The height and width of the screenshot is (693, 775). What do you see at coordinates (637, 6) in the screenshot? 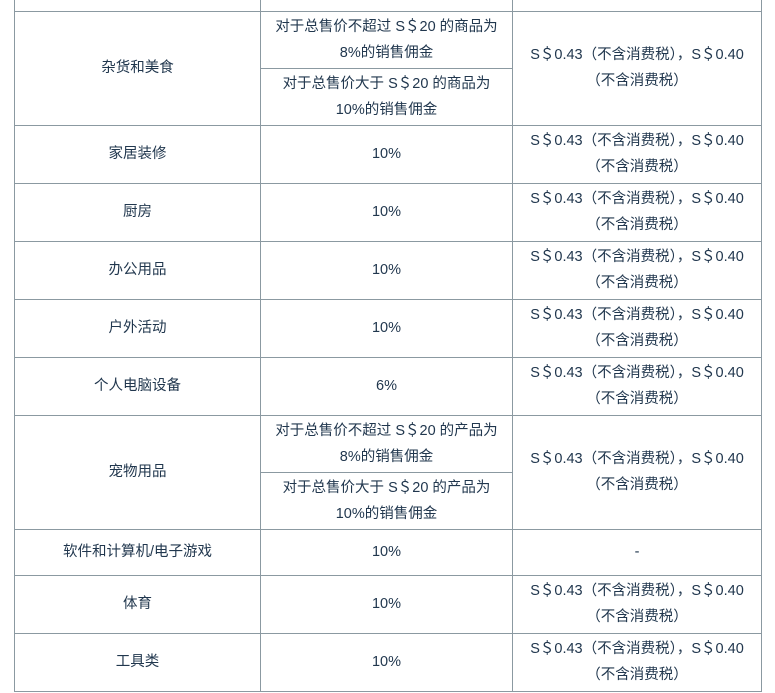
I see `fee-cell` at bounding box center [637, 6].